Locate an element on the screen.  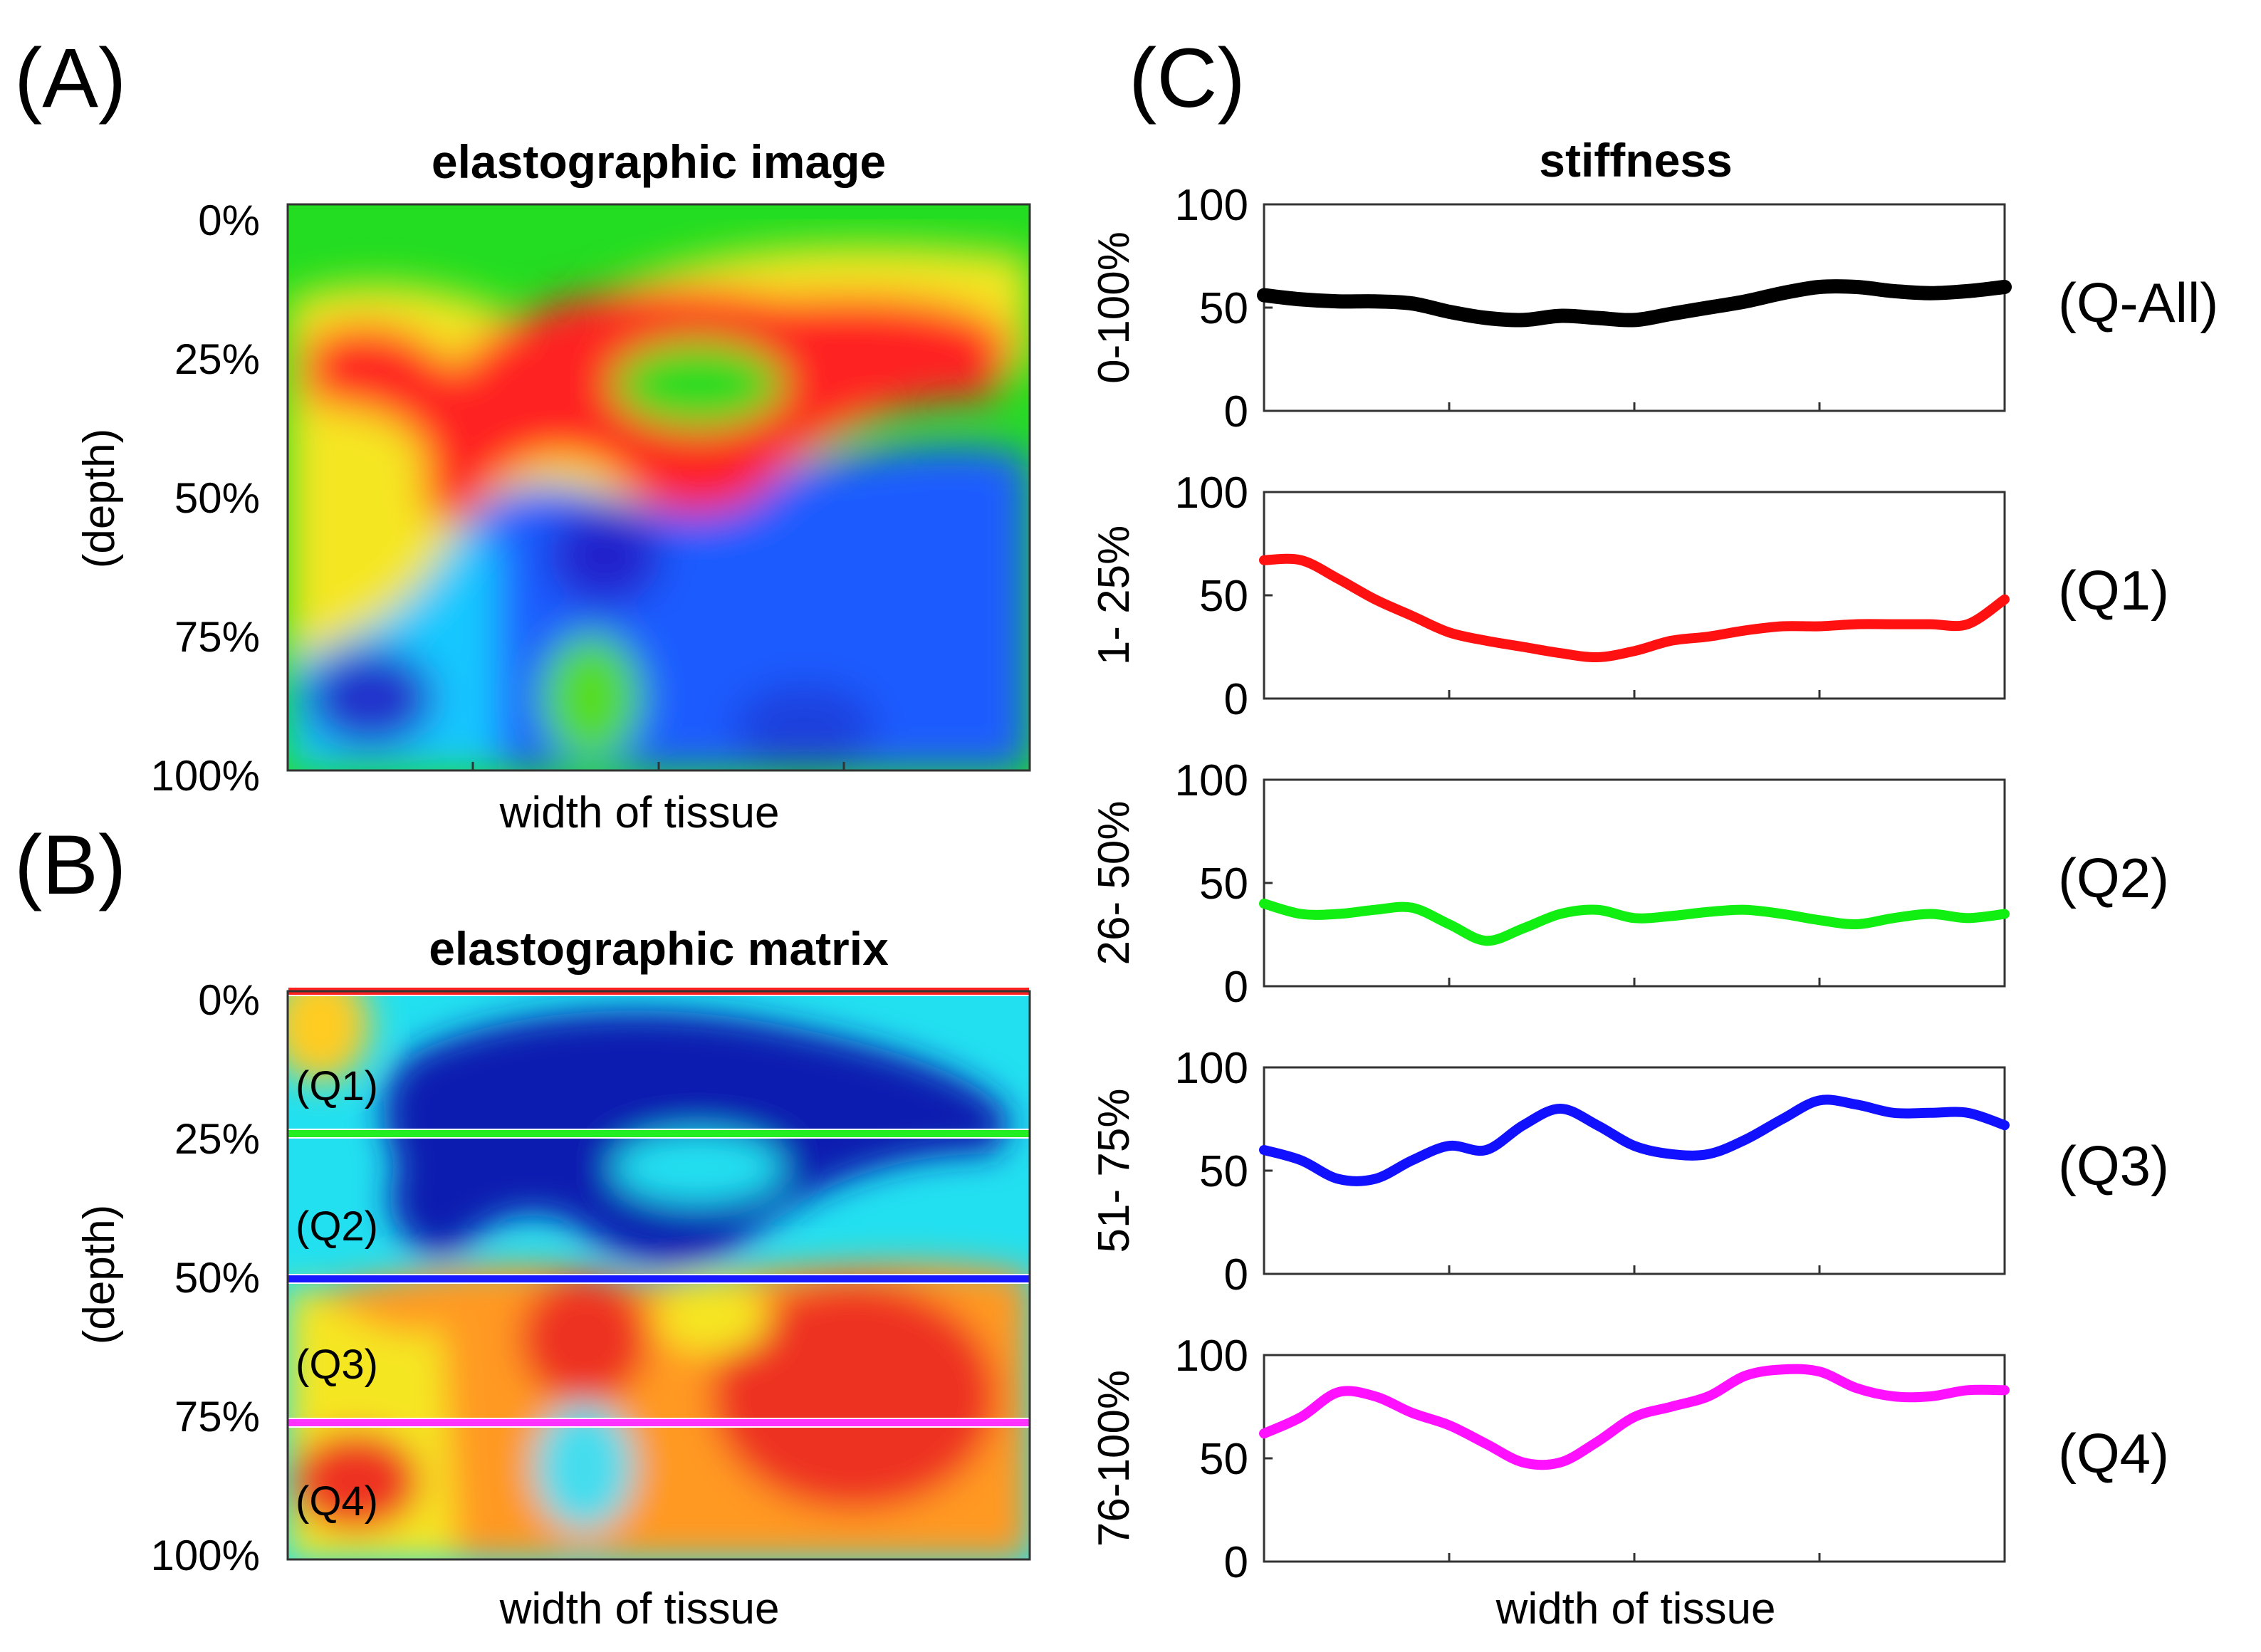
panel-b-quadrant-label-q3: (Q3) is located at coordinates (337, 1365).